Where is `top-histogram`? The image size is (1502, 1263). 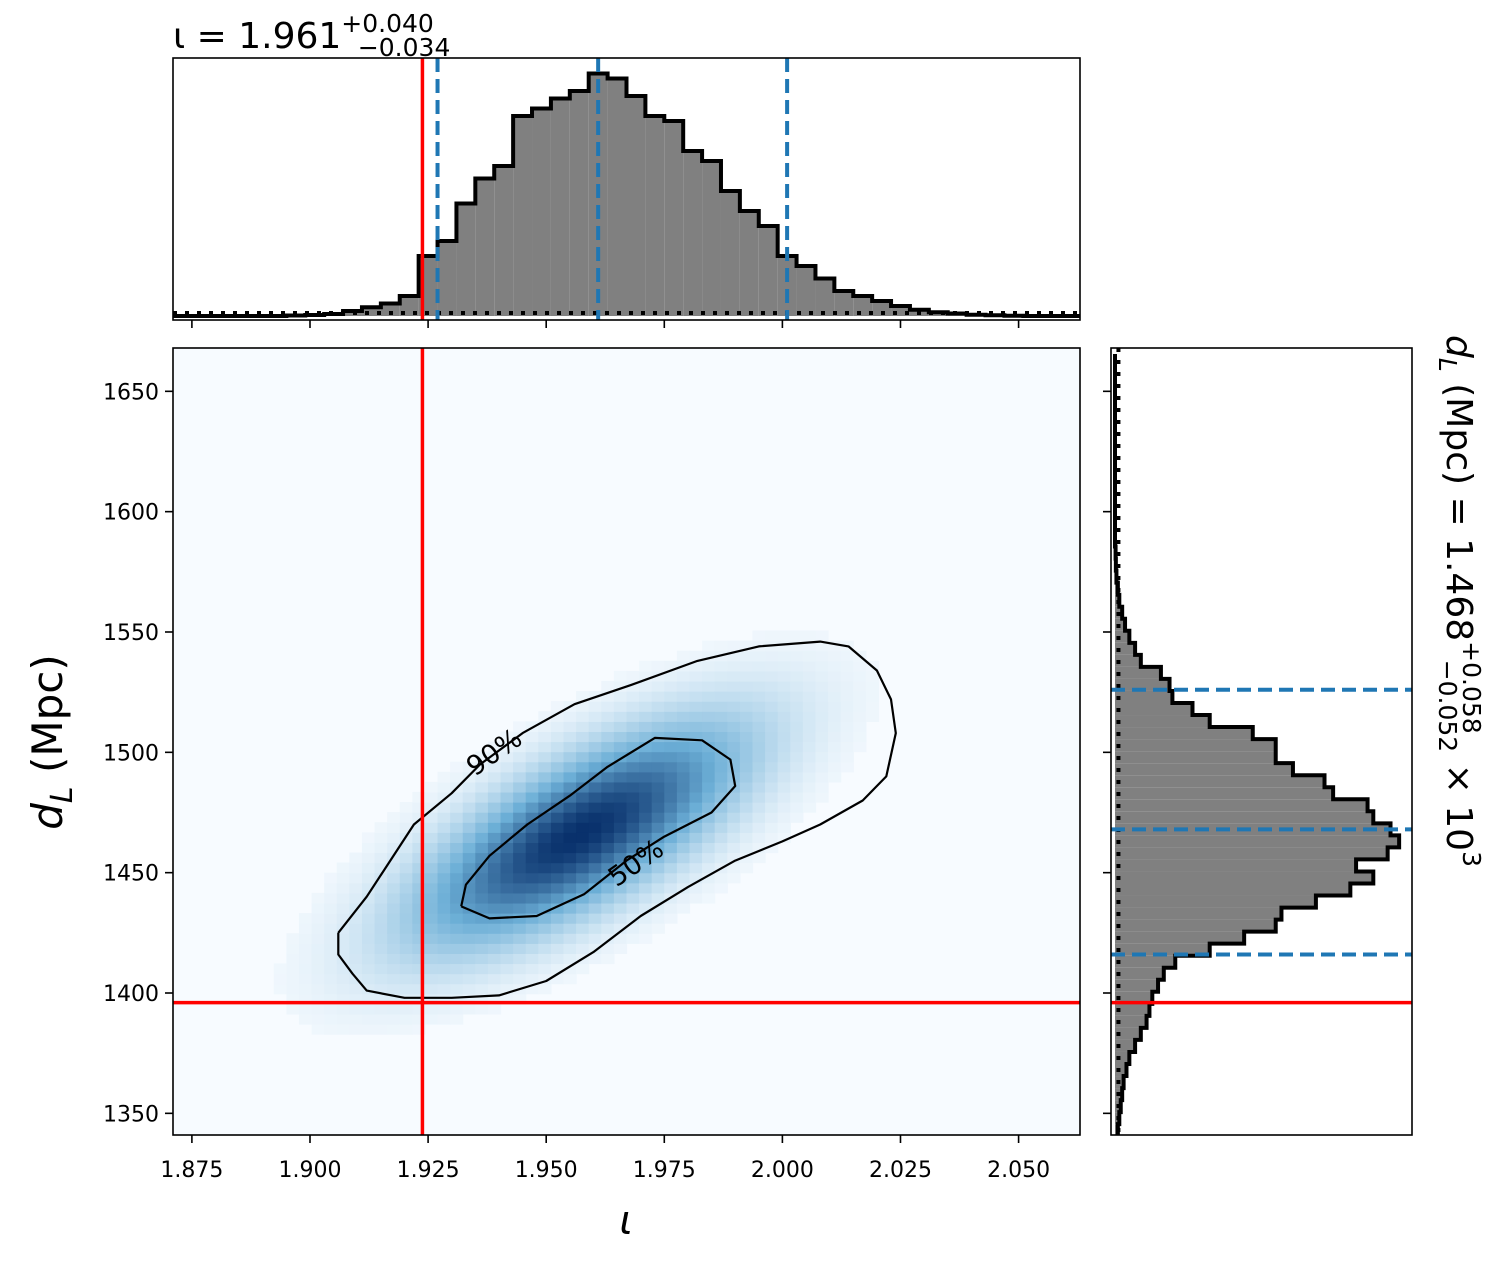
top-histogram is located at coordinates (626, 194).